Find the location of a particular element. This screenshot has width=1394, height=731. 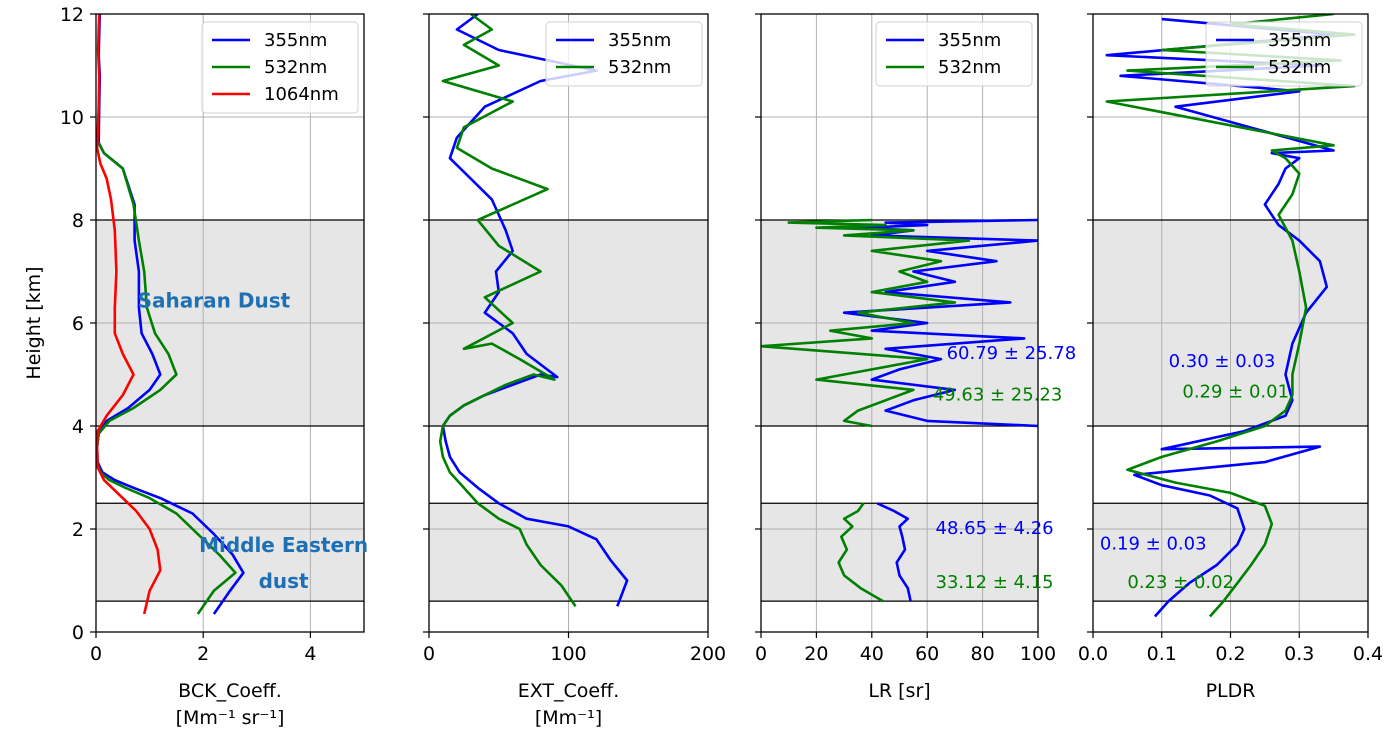

series-line-355nm-layer2 is located at coordinates (894, 552).